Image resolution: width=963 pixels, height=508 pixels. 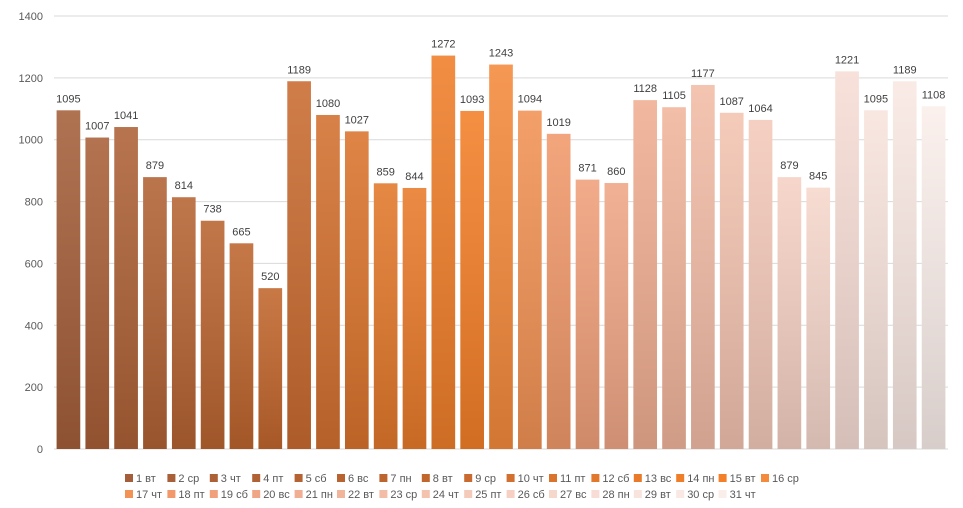 What do you see at coordinates (403, 495) in the screenshot?
I see `legend-item-label: 23 ср` at bounding box center [403, 495].